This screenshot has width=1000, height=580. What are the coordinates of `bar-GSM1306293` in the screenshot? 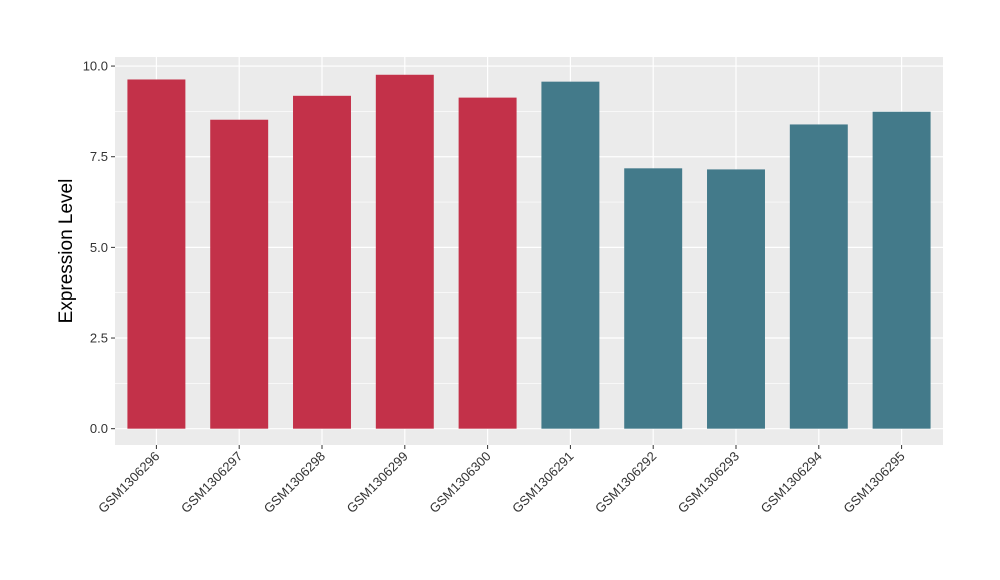 It's located at (736, 299).